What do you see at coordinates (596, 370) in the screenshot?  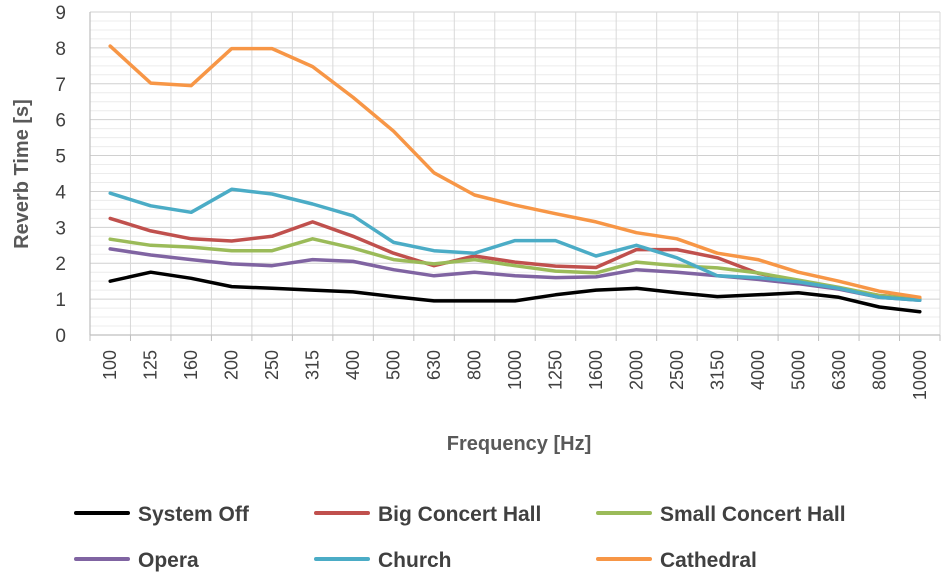 I see `x-tick-label: 1600` at bounding box center [596, 370].